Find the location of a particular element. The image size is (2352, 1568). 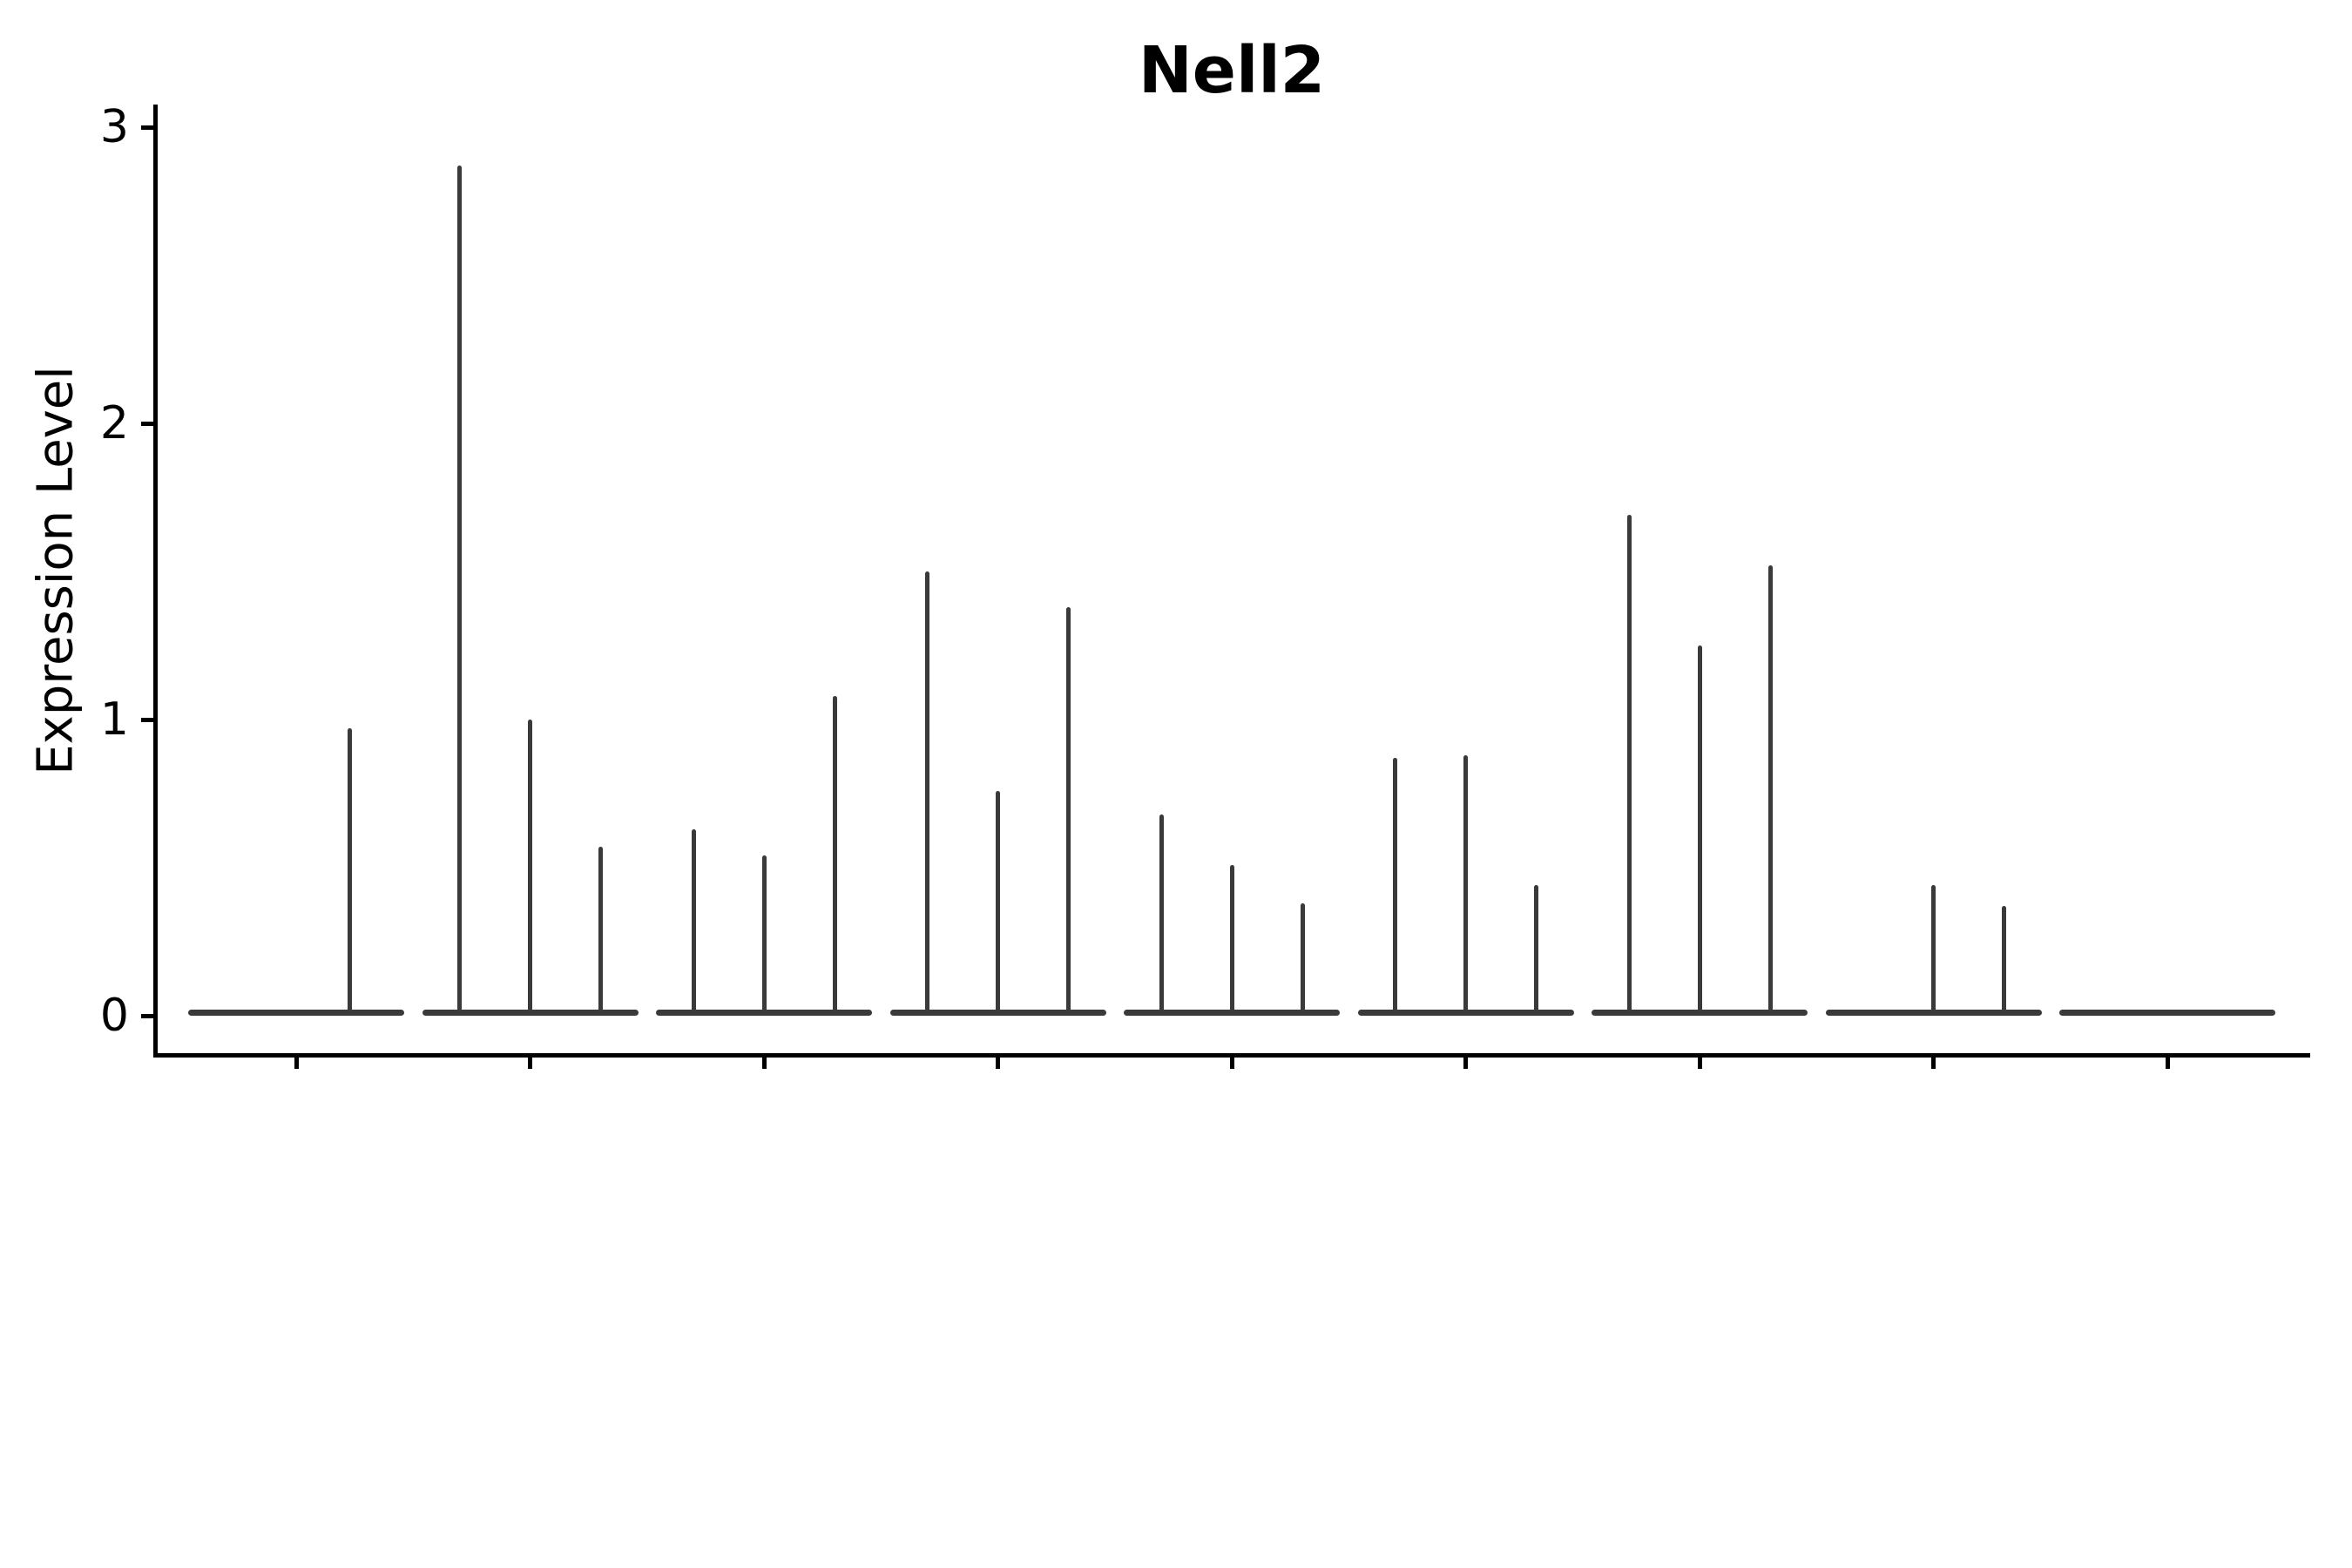

y-tick-label: 0 is located at coordinates (114, 1016).